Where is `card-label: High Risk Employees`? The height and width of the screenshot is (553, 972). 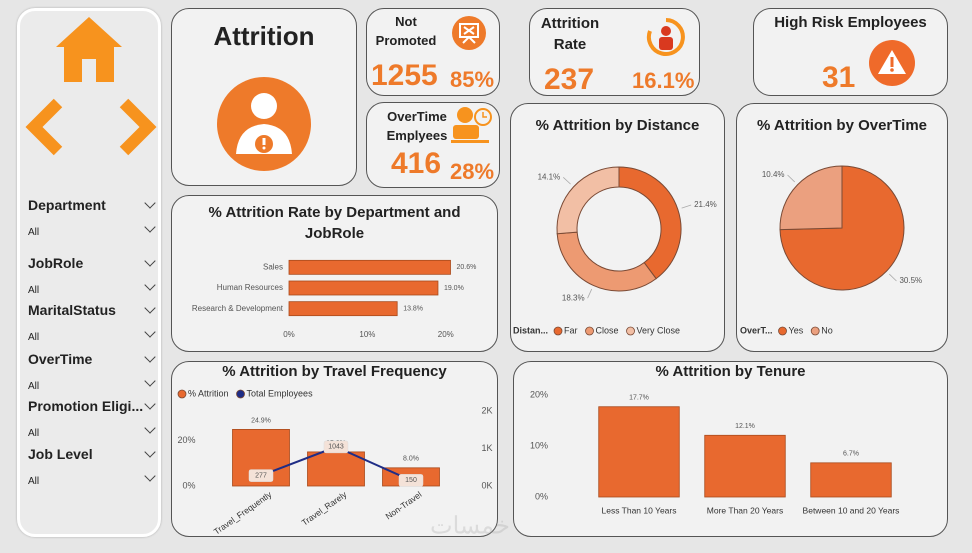 card-label: High Risk Employees is located at coordinates (850, 22).